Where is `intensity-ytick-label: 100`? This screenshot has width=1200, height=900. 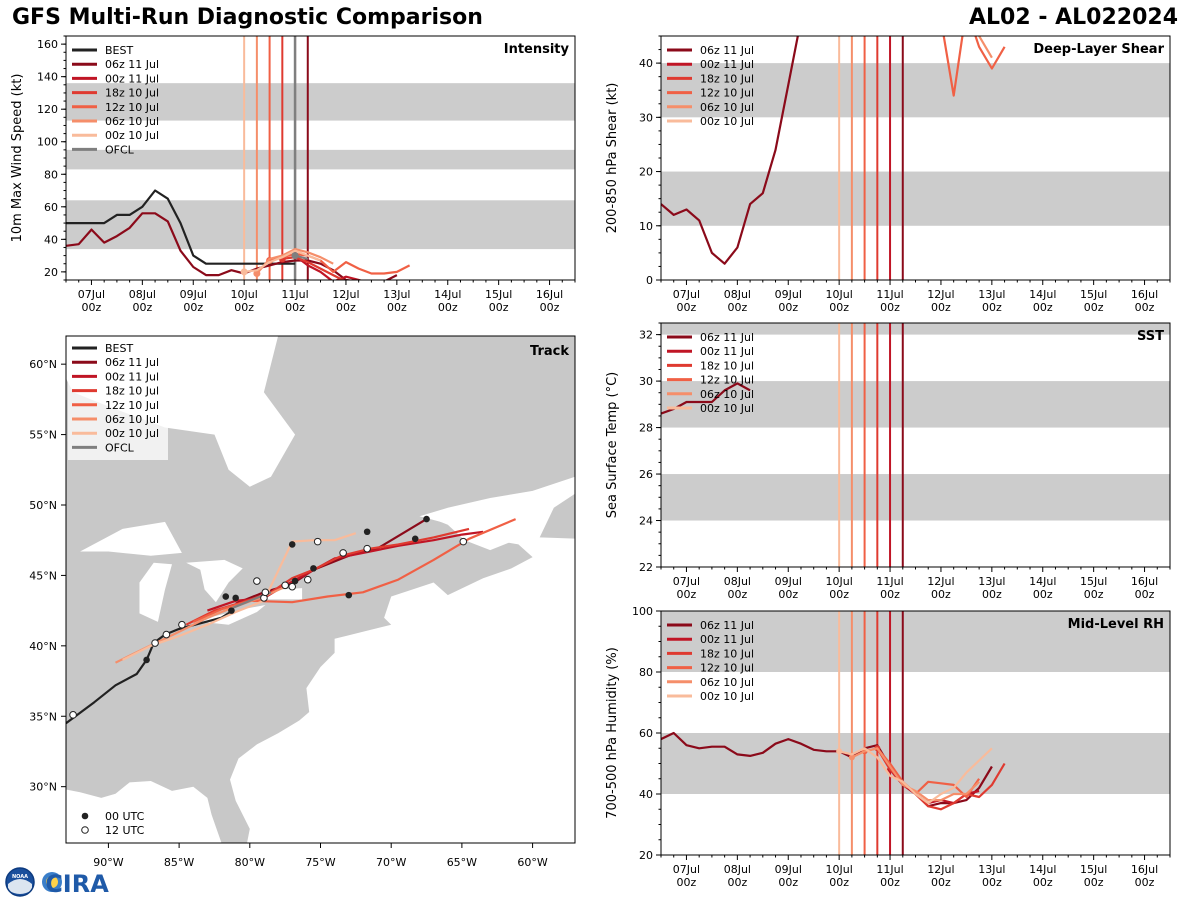
intensity-ytick-label: 100 is located at coordinates (47, 142).